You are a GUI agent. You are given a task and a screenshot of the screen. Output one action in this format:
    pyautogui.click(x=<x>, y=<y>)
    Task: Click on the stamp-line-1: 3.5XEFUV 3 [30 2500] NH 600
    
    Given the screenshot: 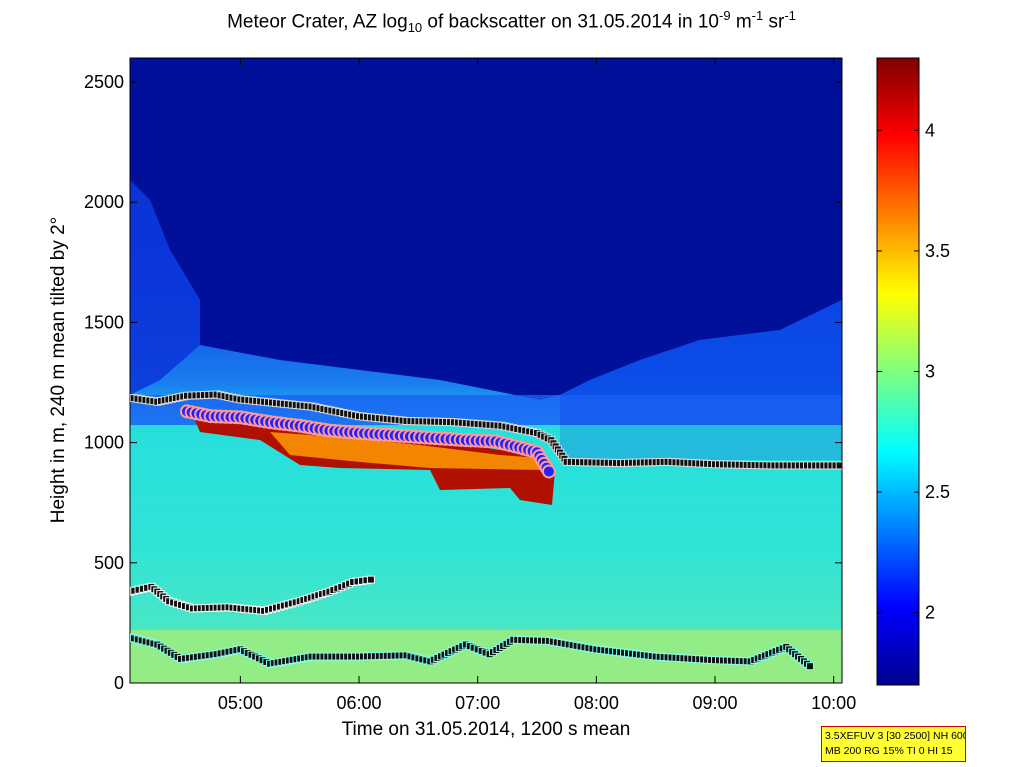 What is the action you would take?
    pyautogui.click(x=895, y=736)
    